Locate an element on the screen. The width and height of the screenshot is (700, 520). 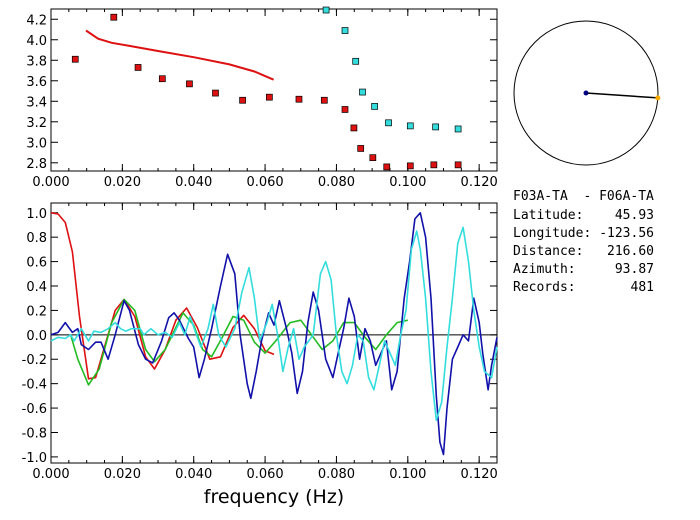
records-label: Records: is located at coordinates (544, 287).